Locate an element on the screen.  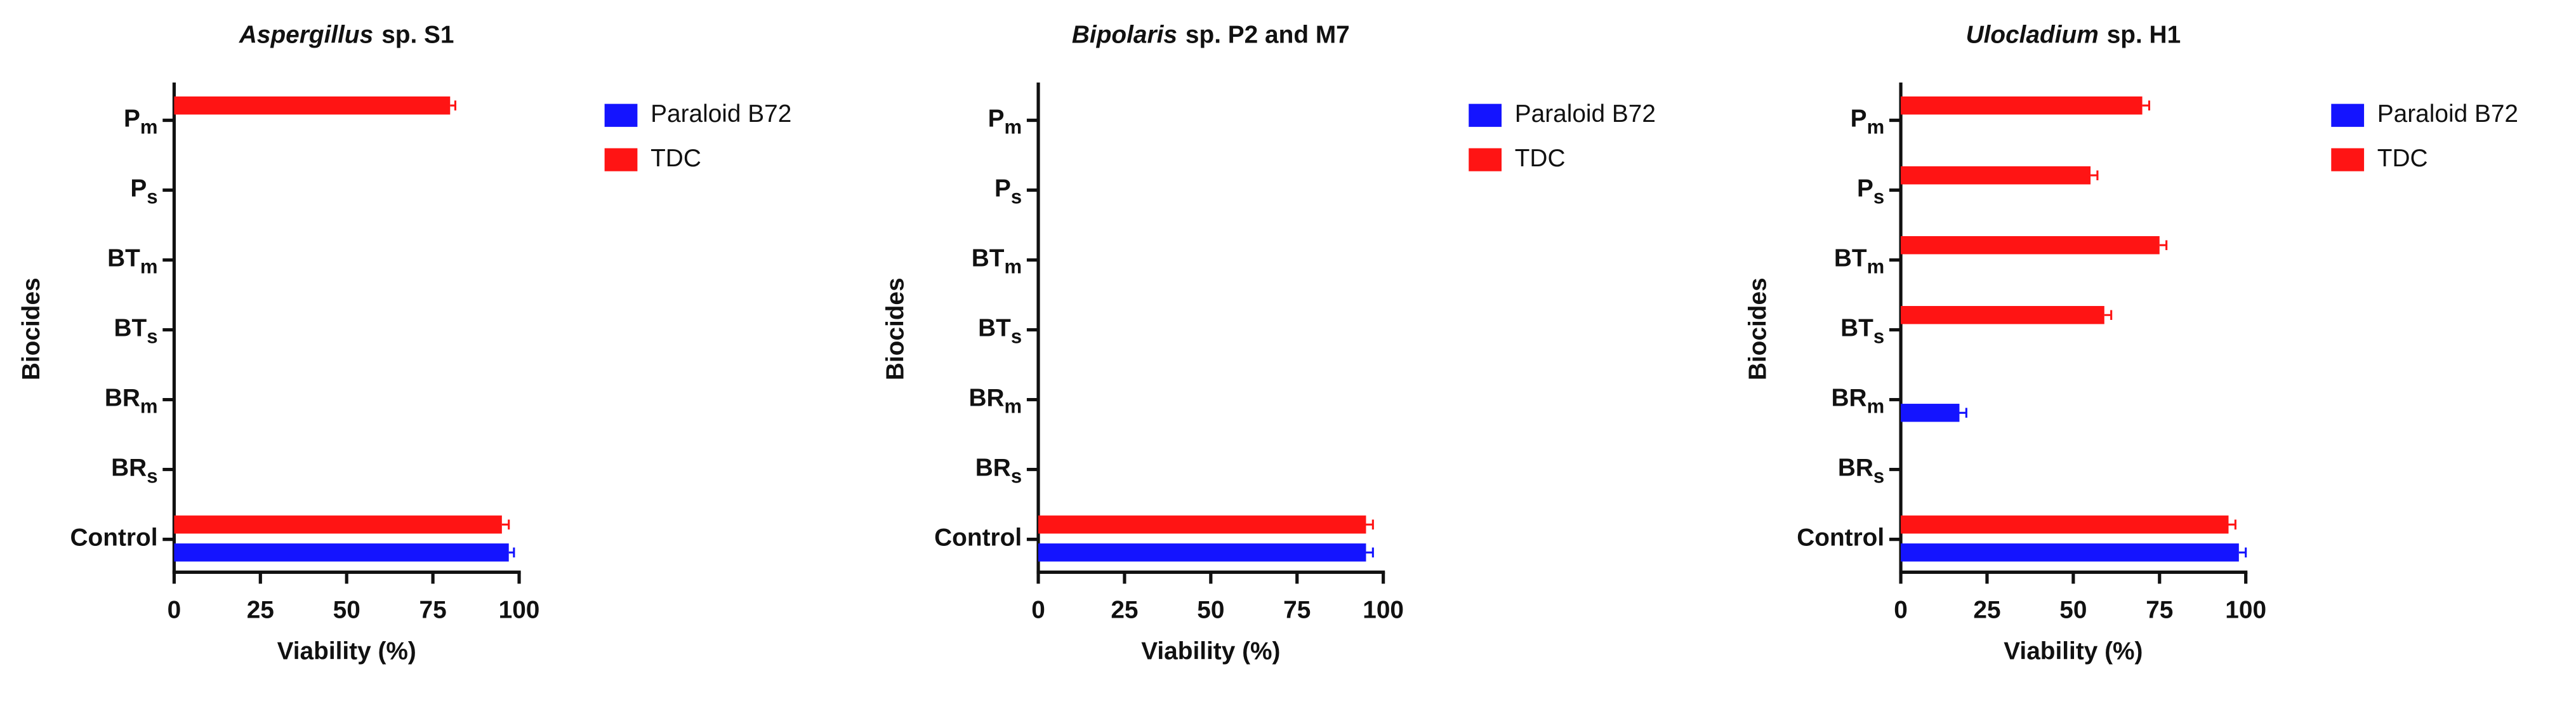
chart-title: Bipolaris sp. P2 and M7 is located at coordinates (1211, 35).